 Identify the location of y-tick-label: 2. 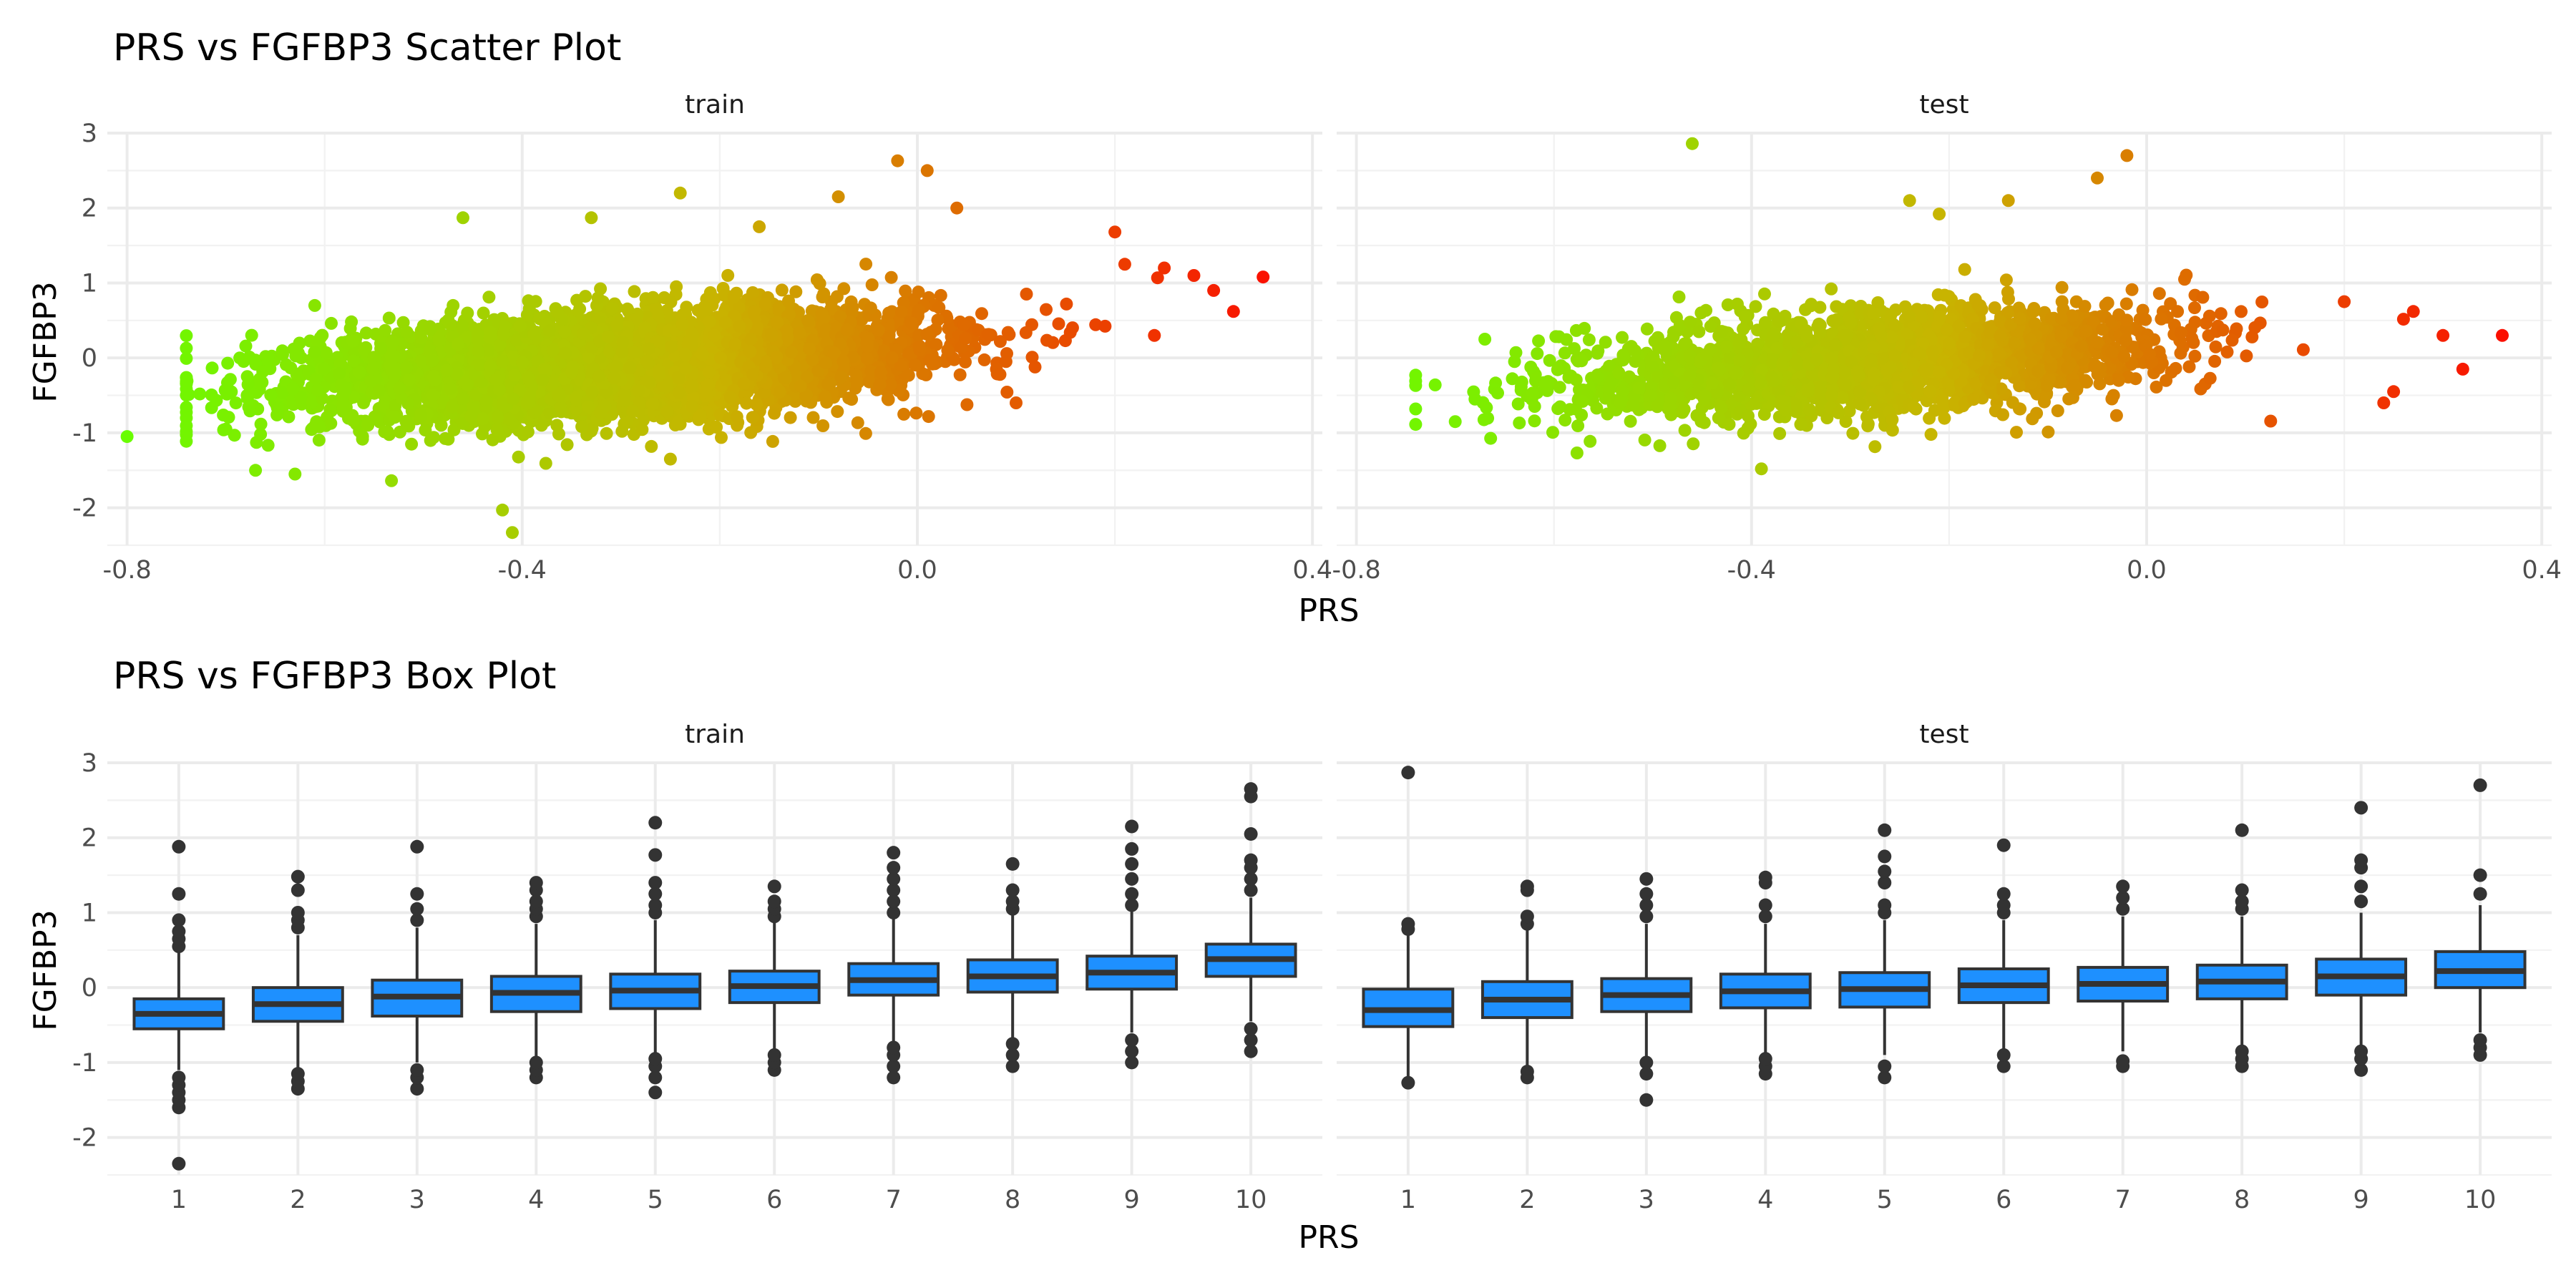
(89, 209).